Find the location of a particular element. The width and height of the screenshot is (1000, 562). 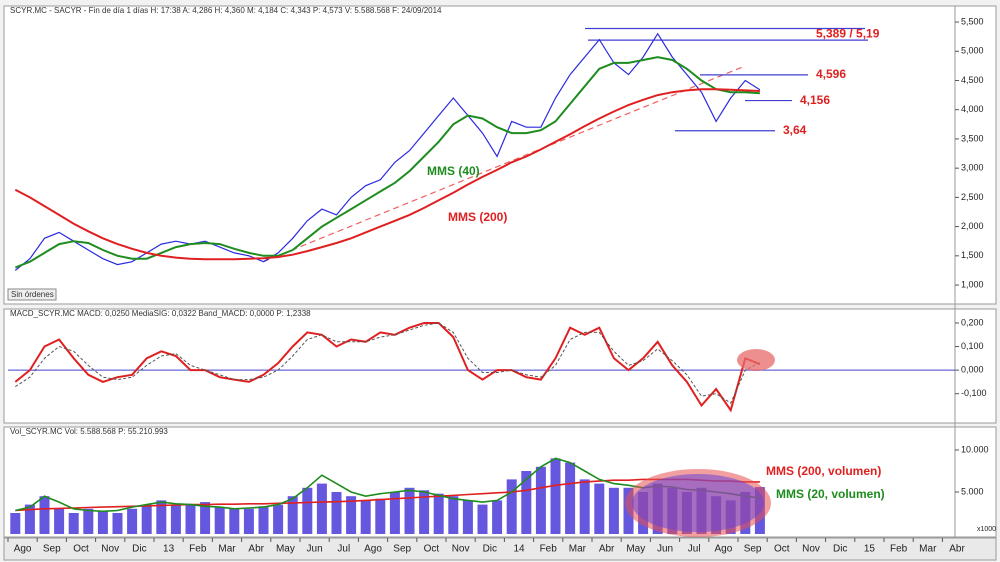

y-tick-label: 5,000 is located at coordinates (972, 51).